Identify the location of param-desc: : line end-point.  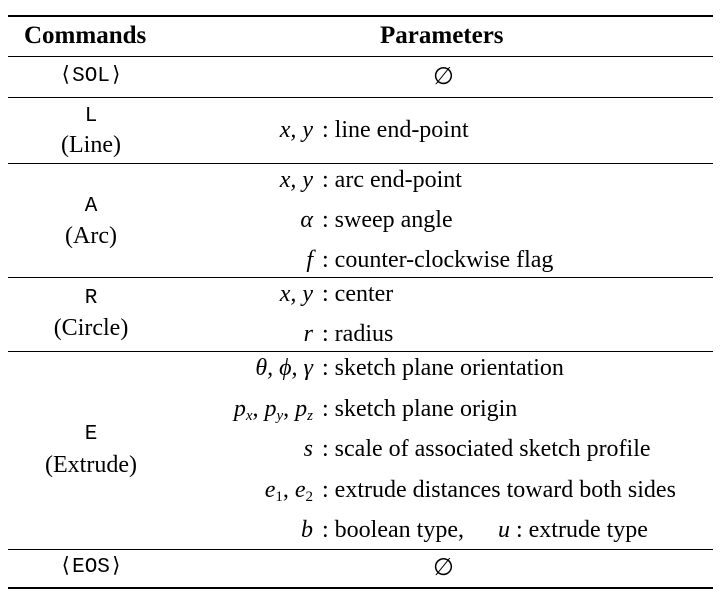
(395, 130).